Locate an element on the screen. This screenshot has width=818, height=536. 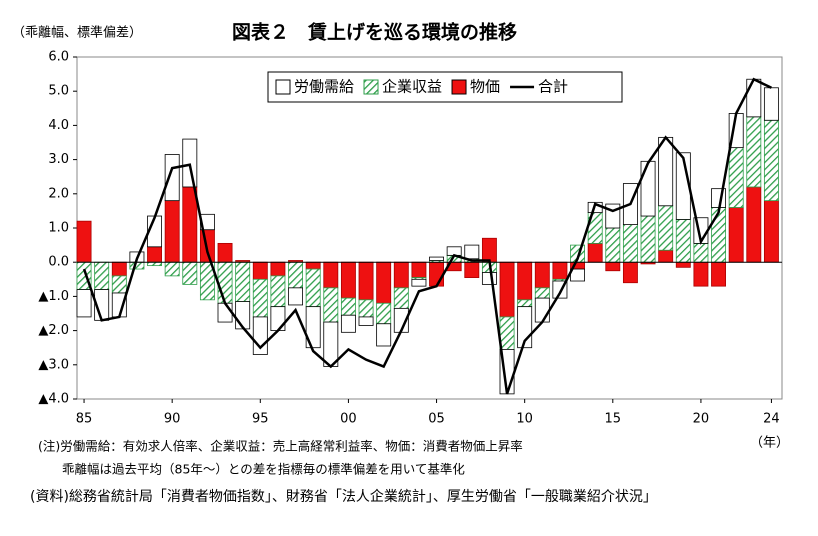
x-tick-label: 05 is located at coordinates (436, 419).